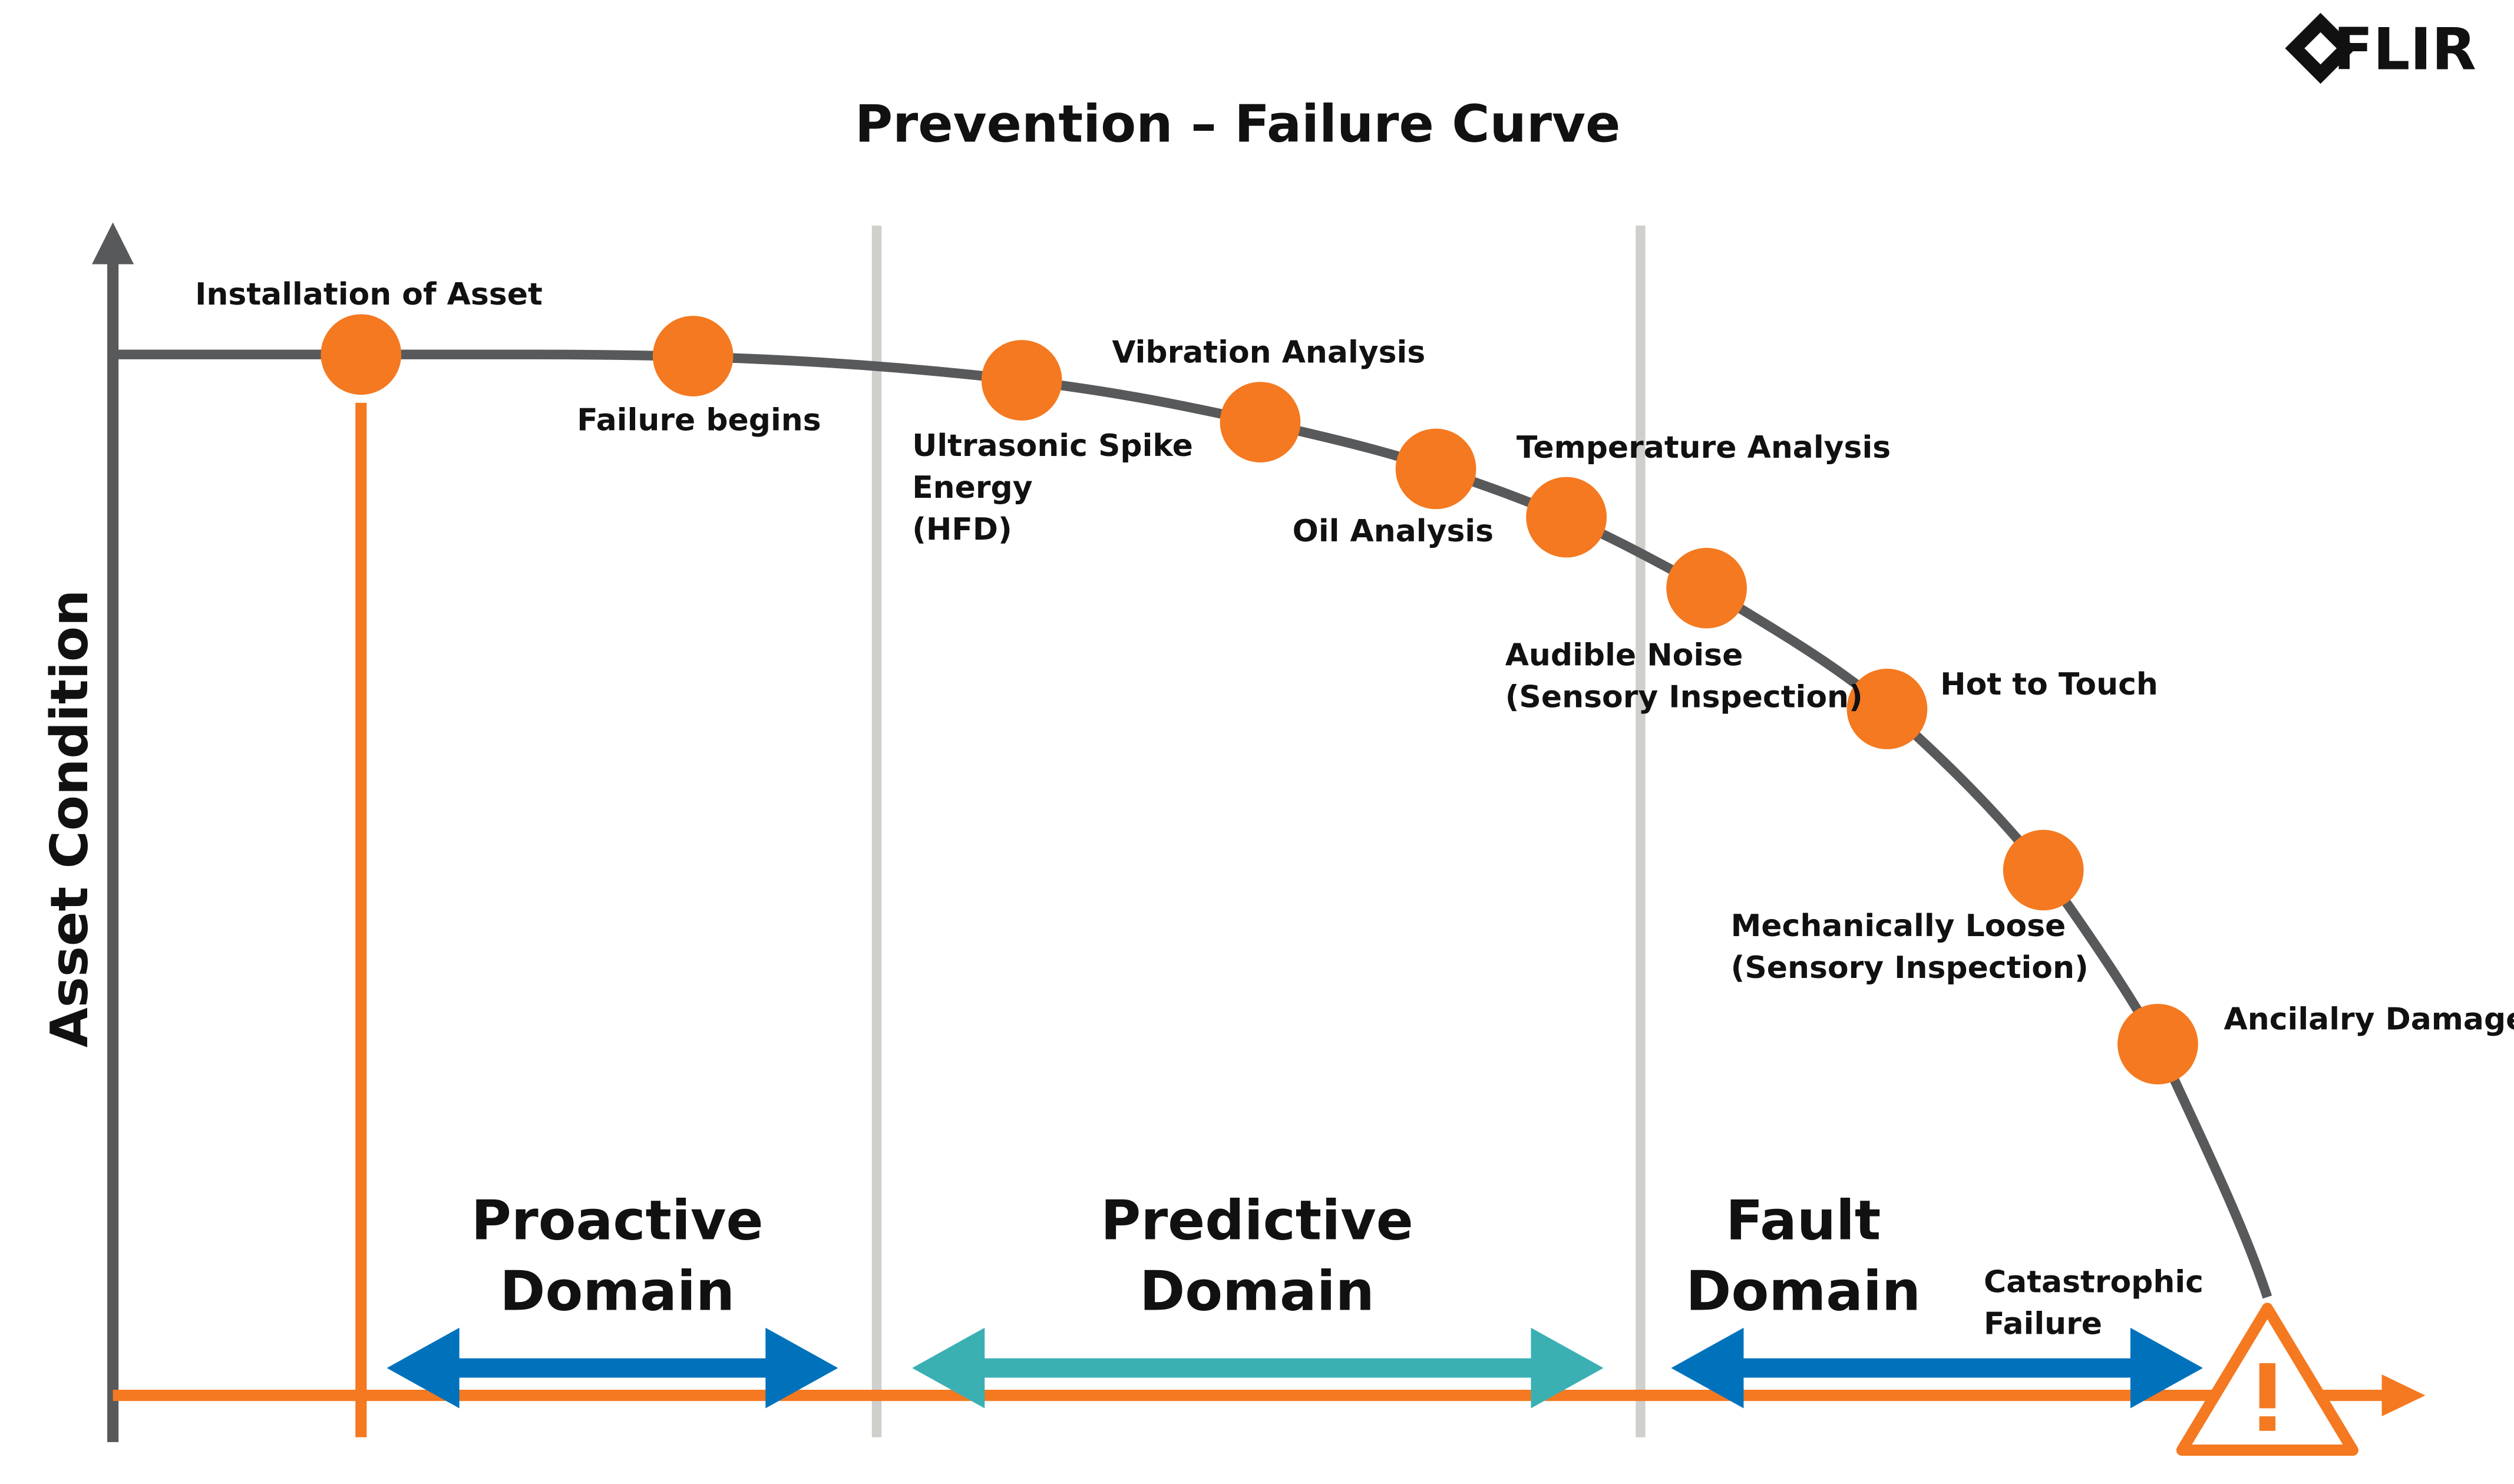  What do you see at coordinates (2403, 1395) in the screenshot?
I see `x-axis-arrow` at bounding box center [2403, 1395].